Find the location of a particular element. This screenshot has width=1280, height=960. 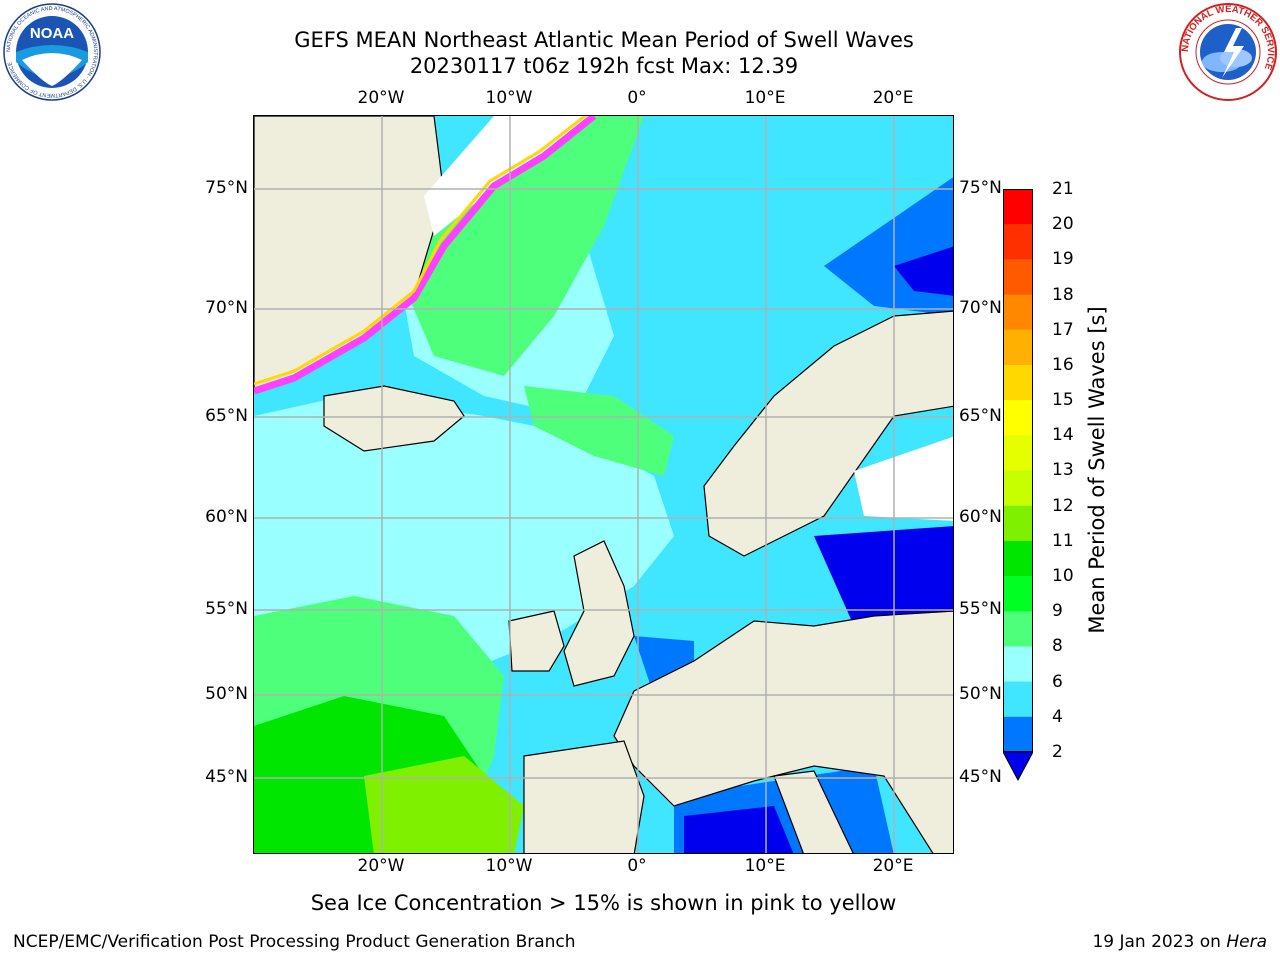

footer-host: Hera is located at coordinates (1246, 942).